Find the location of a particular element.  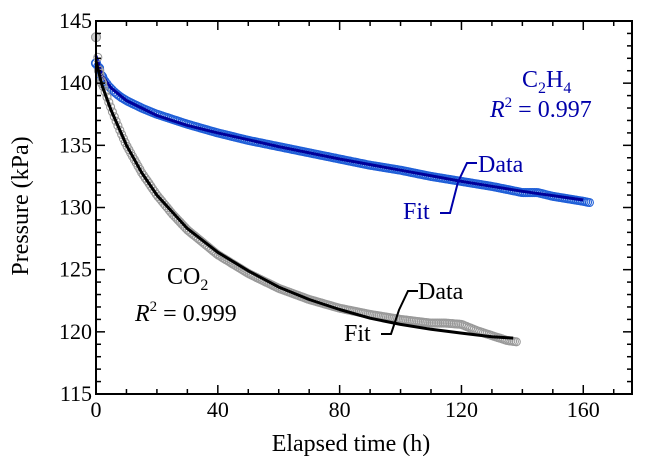

c2h4-r2: R2 = 0.997 is located at coordinates (540, 109).